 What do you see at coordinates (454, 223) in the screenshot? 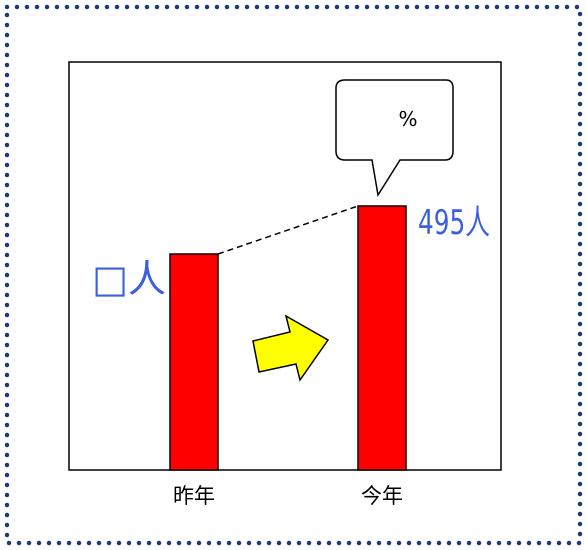
I see `value-label-2: 495人` at bounding box center [454, 223].